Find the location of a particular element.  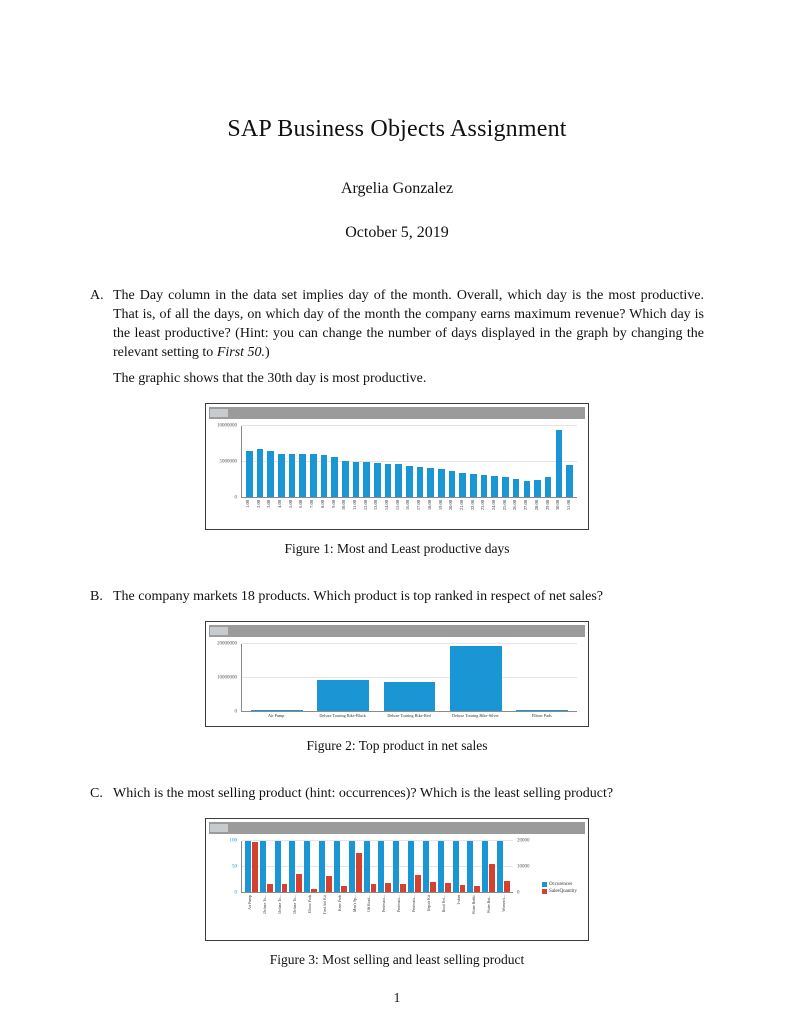

x-tick-label: 1.00 is located at coordinates (248, 512).